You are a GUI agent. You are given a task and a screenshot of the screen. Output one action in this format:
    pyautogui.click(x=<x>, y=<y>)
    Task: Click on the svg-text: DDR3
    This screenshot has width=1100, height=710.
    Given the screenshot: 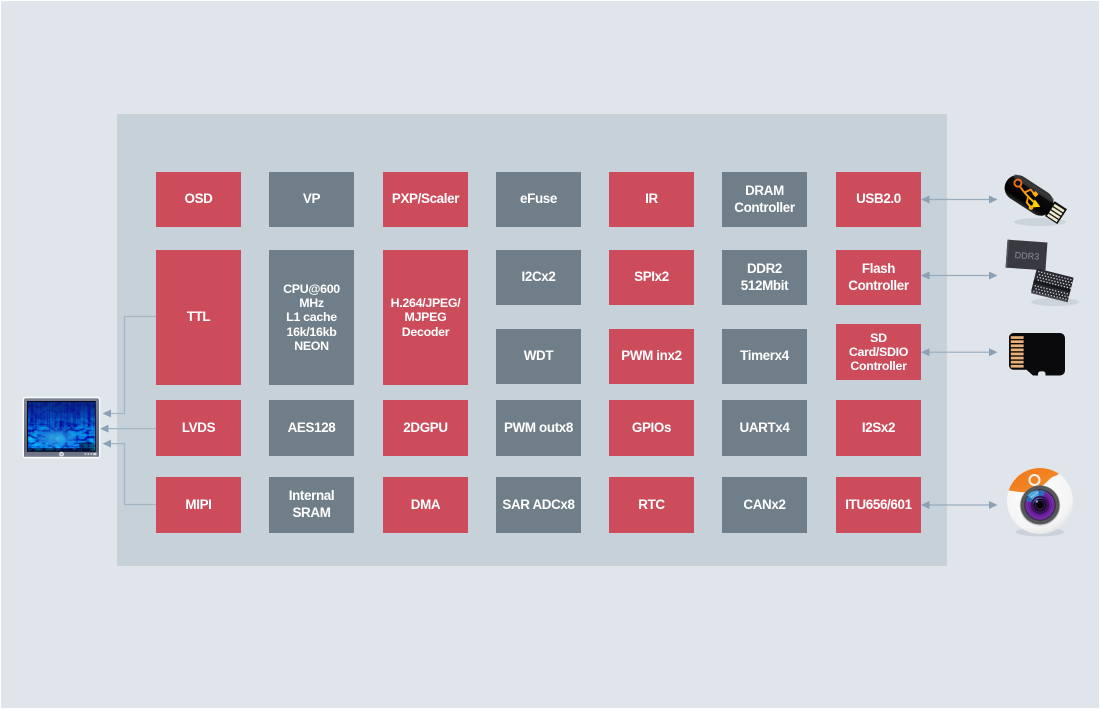 What is the action you would take?
    pyautogui.click(x=1026, y=256)
    